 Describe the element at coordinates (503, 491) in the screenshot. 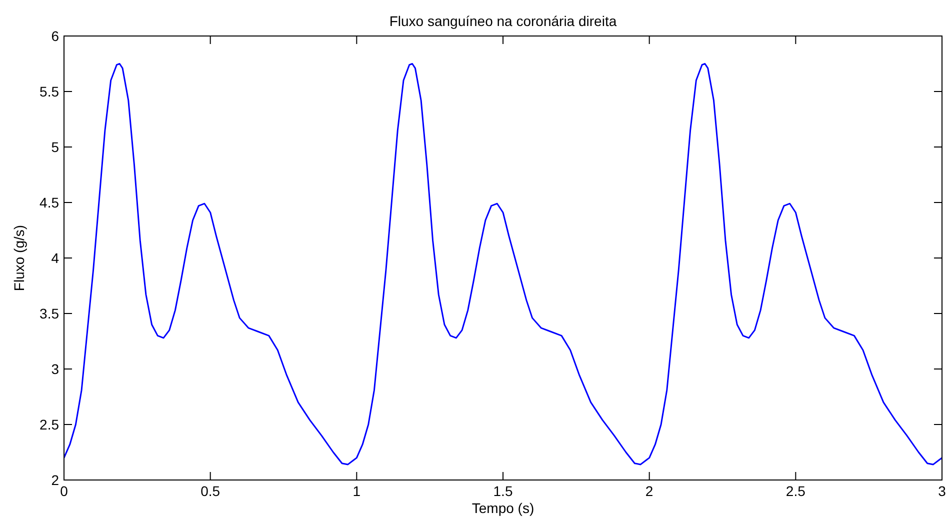

I see `x-tick-label: 1.5` at that location.